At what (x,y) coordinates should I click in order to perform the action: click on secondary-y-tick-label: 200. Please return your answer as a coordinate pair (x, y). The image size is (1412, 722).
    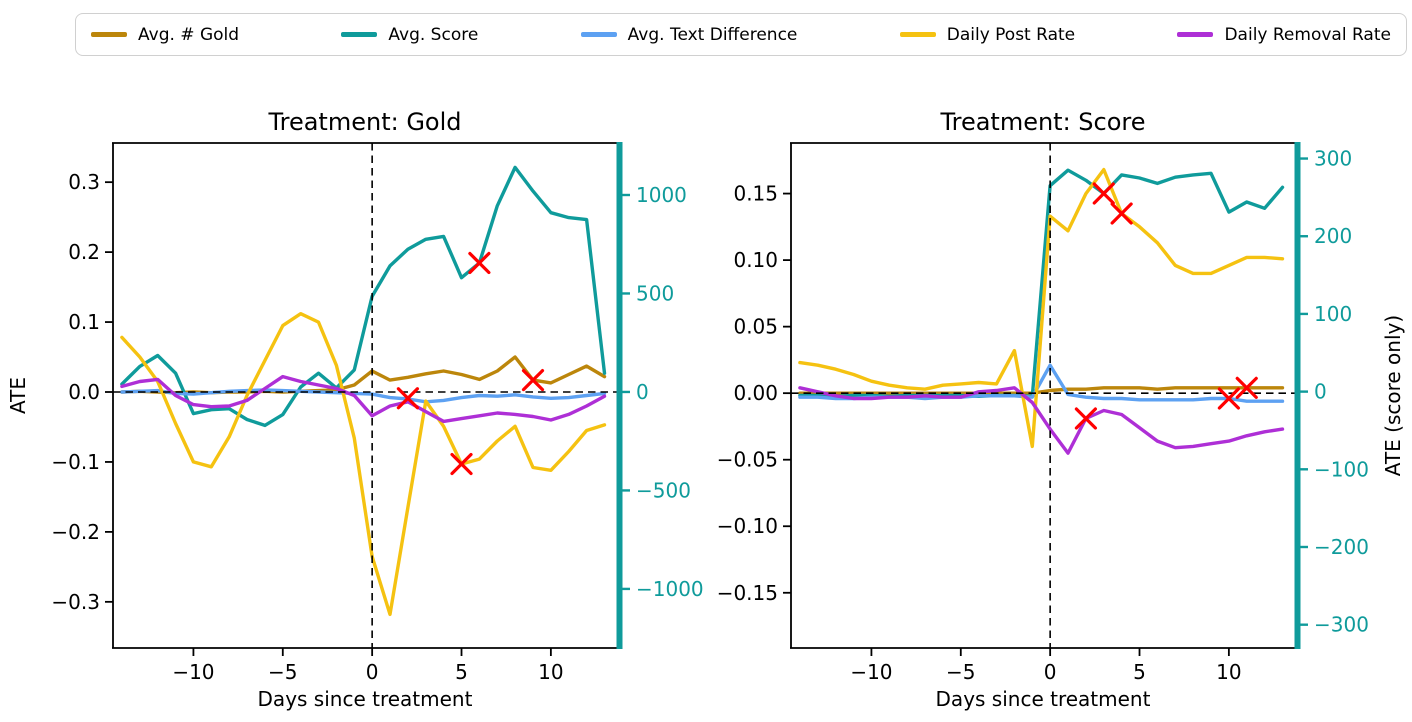
    Looking at the image, I should click on (1333, 236).